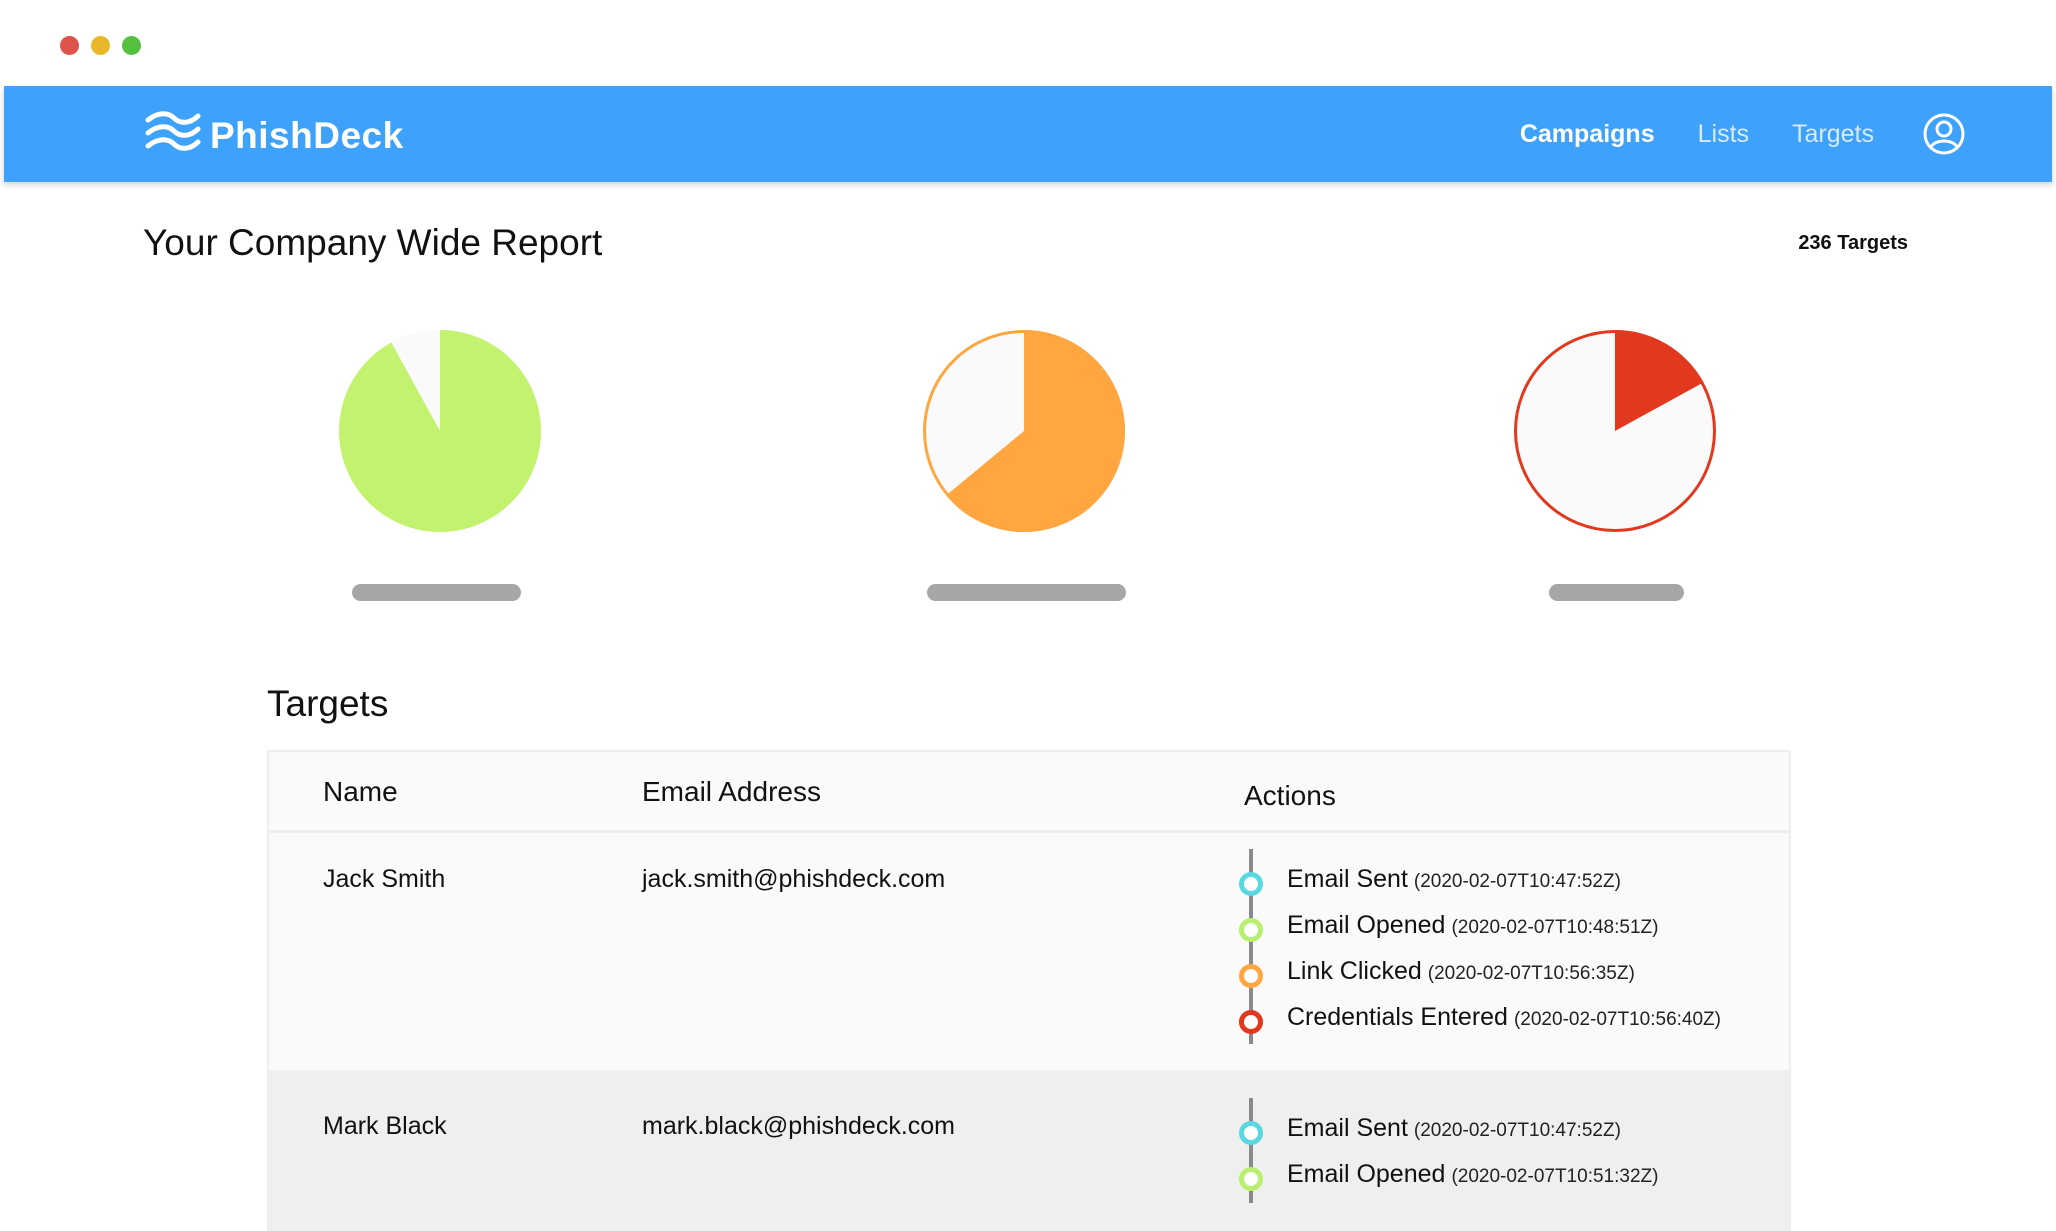 The height and width of the screenshot is (1231, 2056). Describe the element at coordinates (1029, 792) in the screenshot. I see `table-header: Name Email Address Actions` at that location.